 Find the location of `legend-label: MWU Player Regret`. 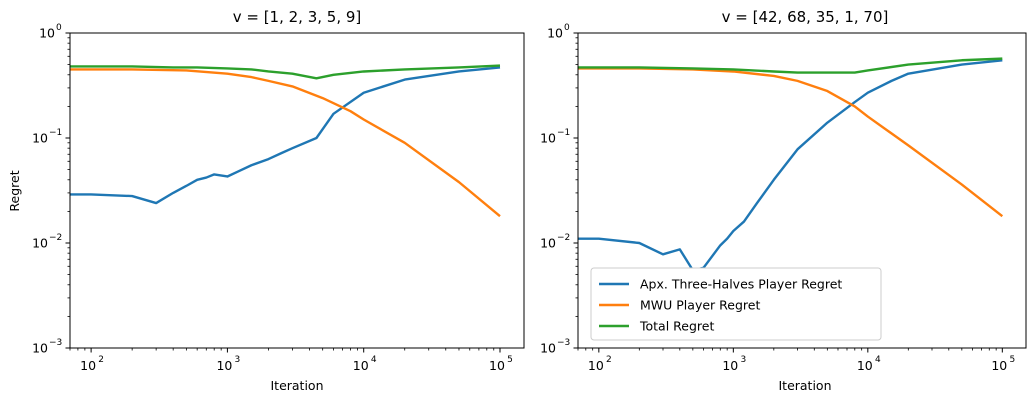

legend-label: MWU Player Regret is located at coordinates (700, 305).